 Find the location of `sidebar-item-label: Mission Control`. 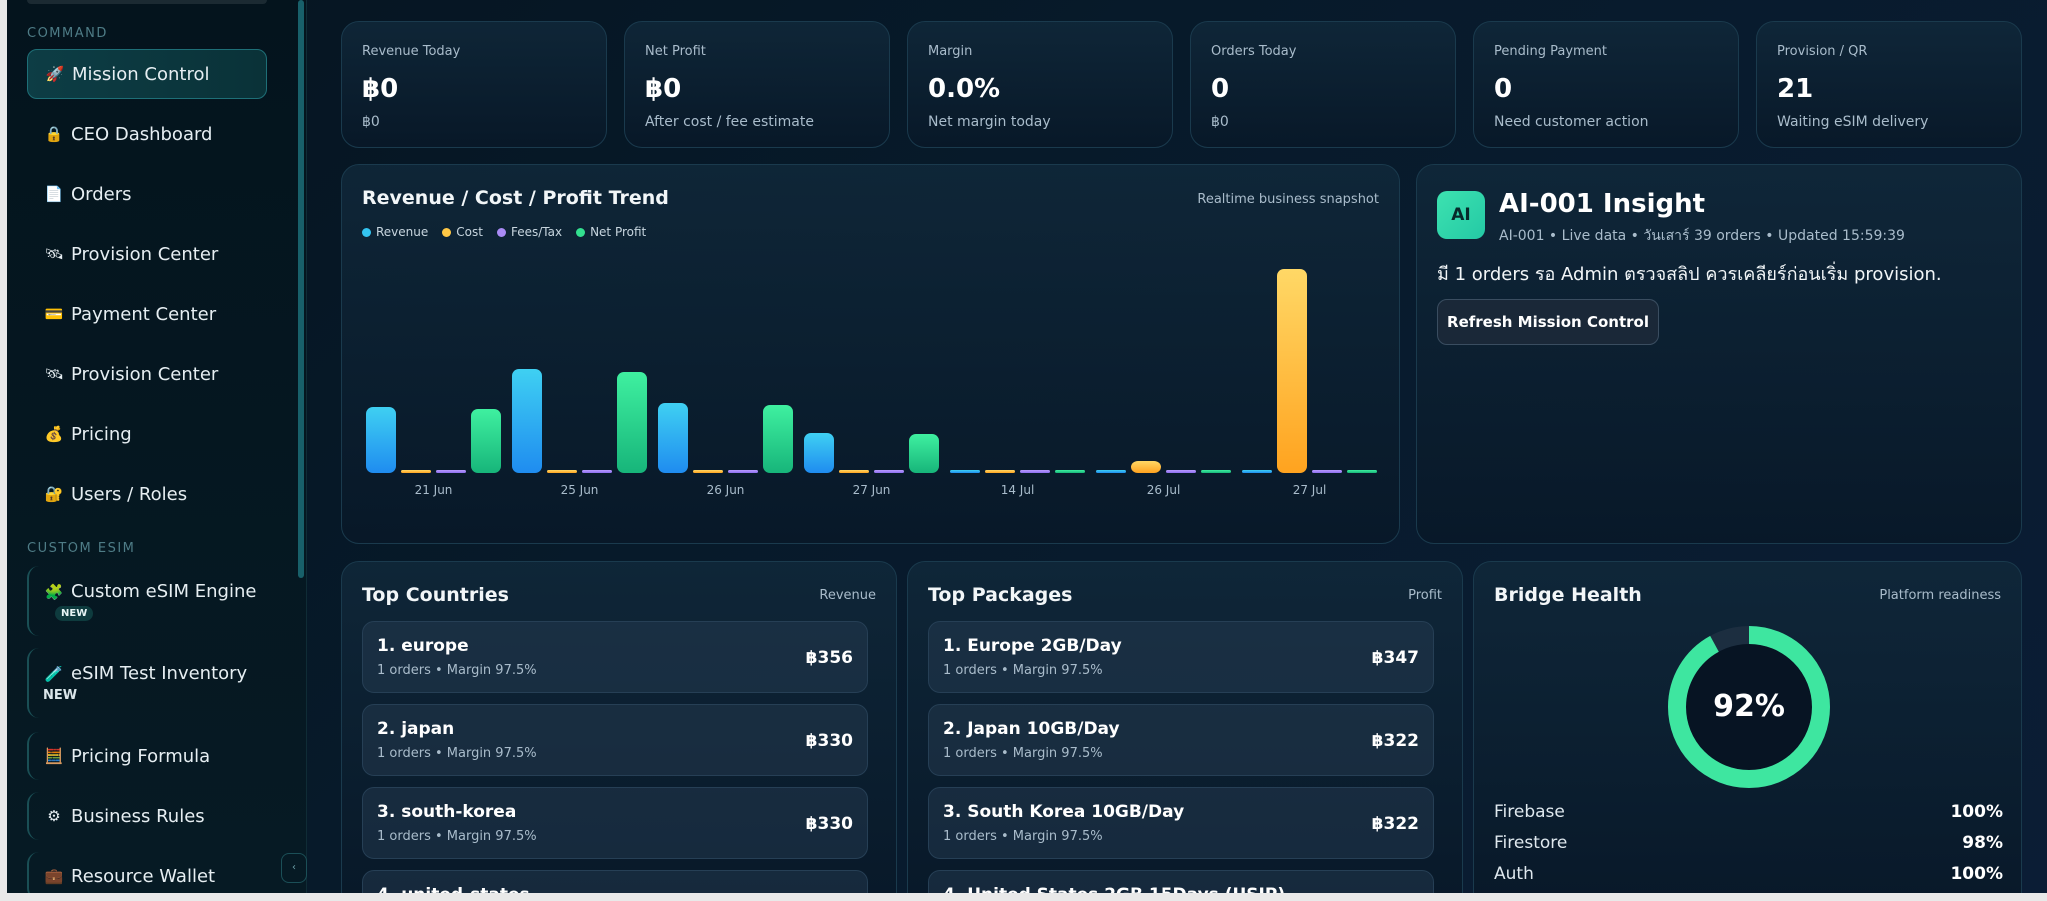

sidebar-item-label: Mission Control is located at coordinates (141, 74).